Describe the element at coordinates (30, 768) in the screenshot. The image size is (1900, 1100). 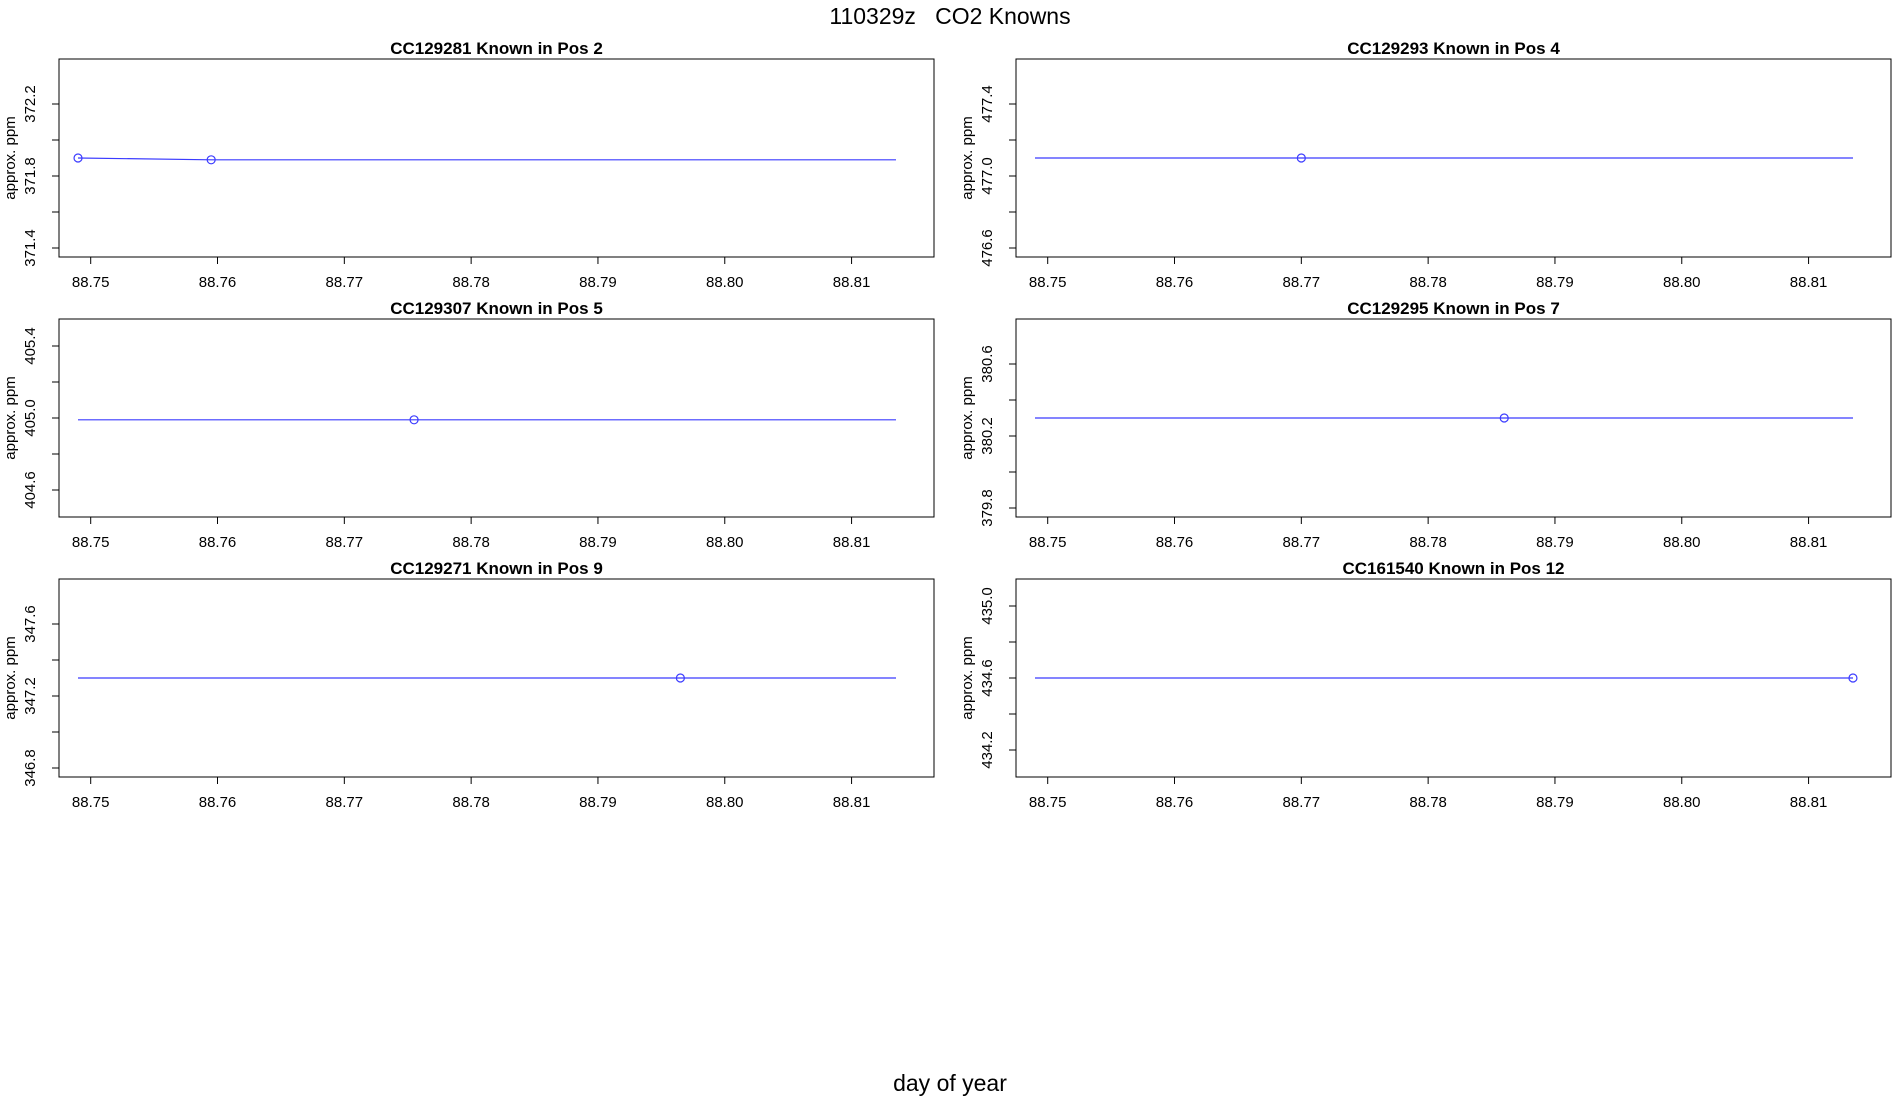
I see `y-tick-label: 346.8` at that location.